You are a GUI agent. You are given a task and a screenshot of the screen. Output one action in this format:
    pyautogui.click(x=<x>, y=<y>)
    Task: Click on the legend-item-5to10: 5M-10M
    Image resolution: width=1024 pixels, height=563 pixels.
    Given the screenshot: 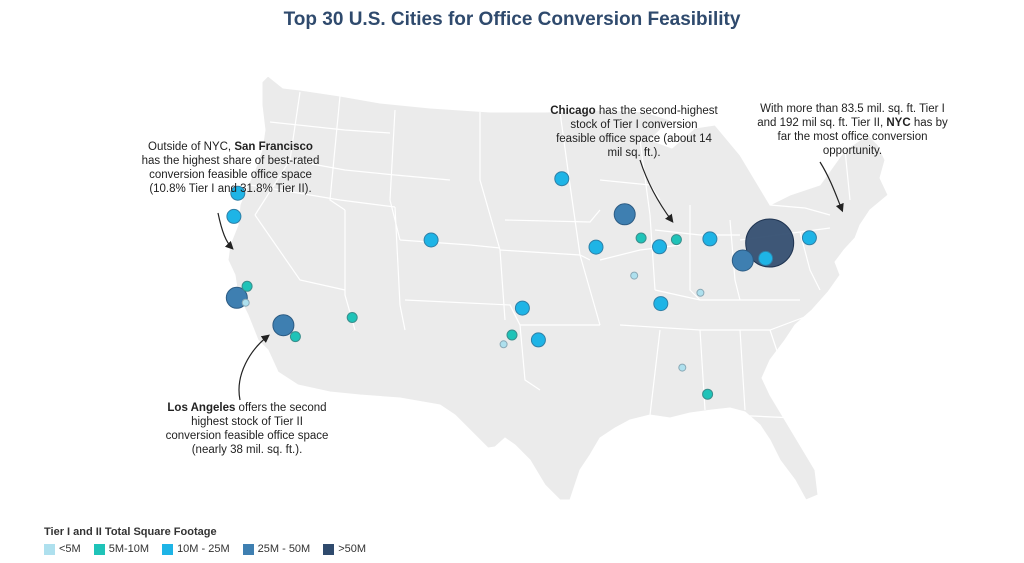 What is the action you would take?
    pyautogui.click(x=121, y=549)
    